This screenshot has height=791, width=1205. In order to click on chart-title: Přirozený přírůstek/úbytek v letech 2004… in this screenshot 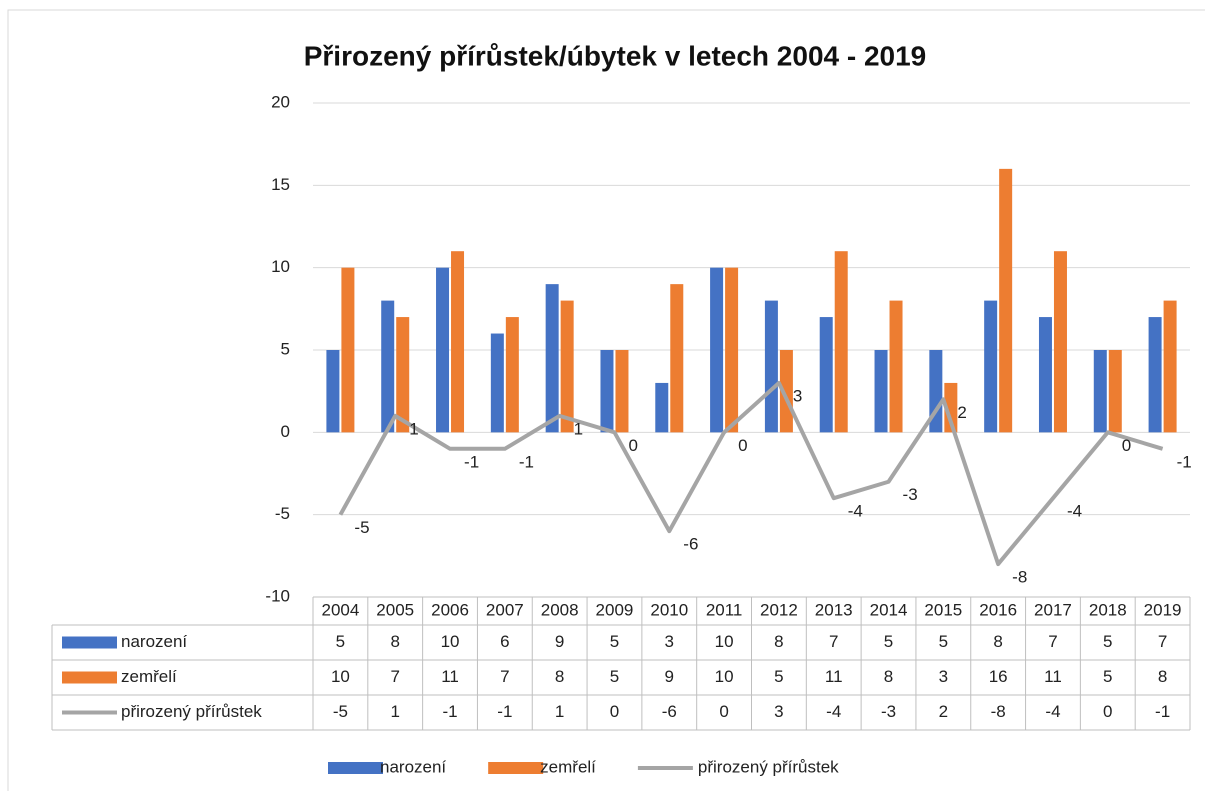, I will do `click(615, 55)`.